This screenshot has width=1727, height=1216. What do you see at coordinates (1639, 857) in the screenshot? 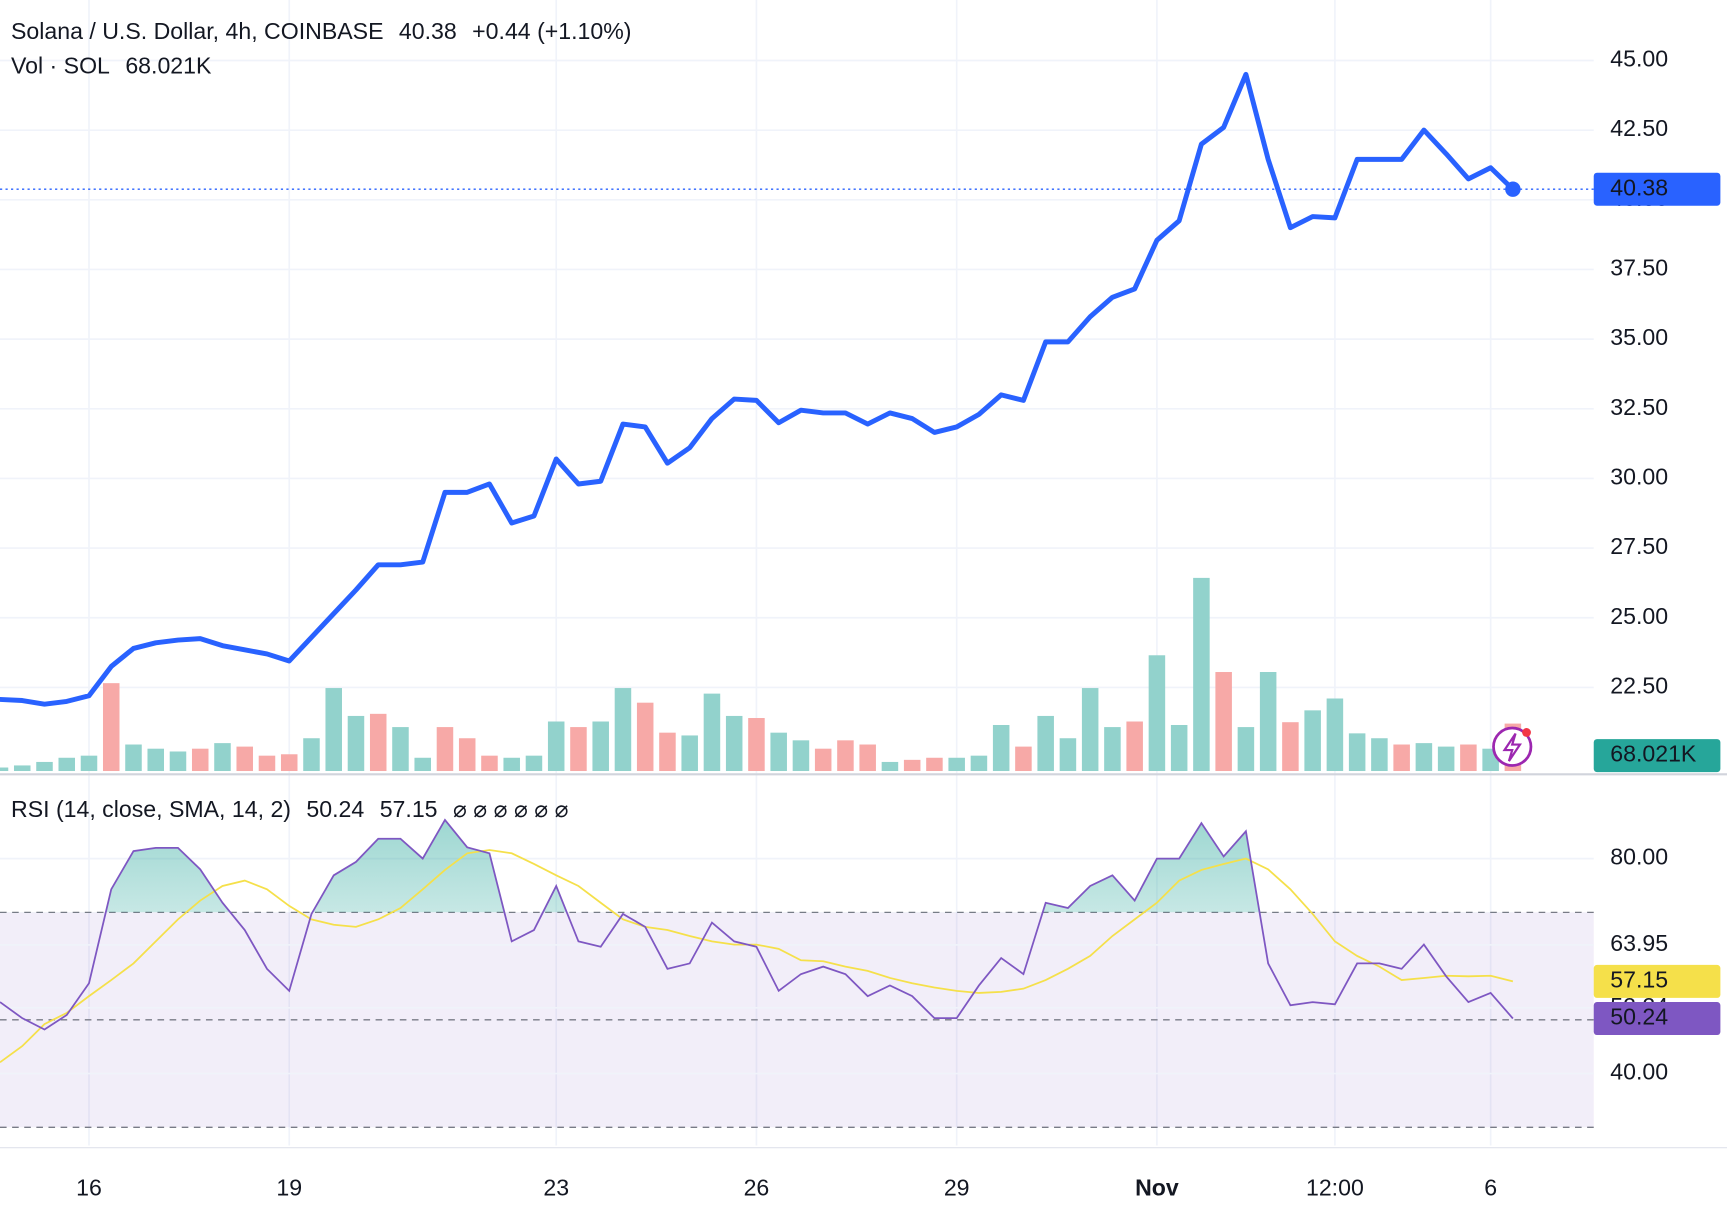
I see `y-tick-label: 80.00` at bounding box center [1639, 857].